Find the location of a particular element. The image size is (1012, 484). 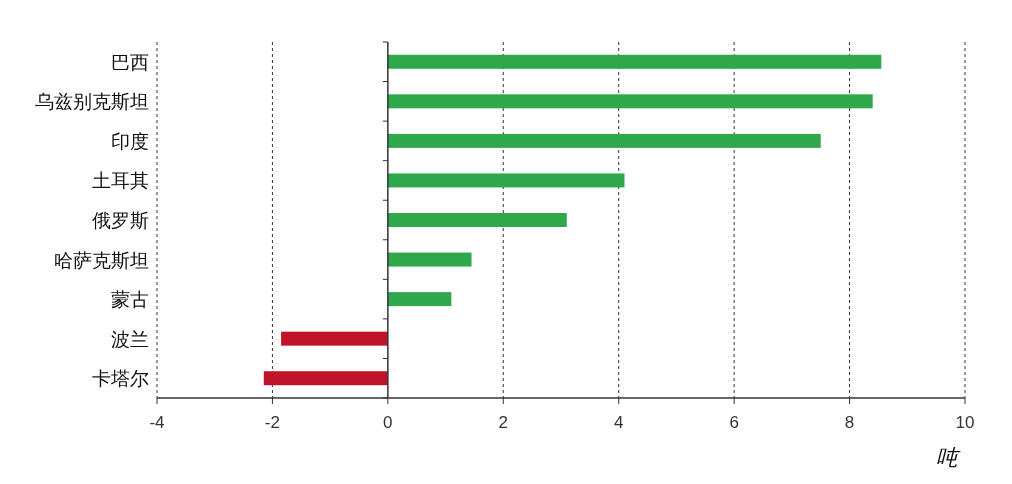

y-tick-label: 巴西 is located at coordinates (130, 62).